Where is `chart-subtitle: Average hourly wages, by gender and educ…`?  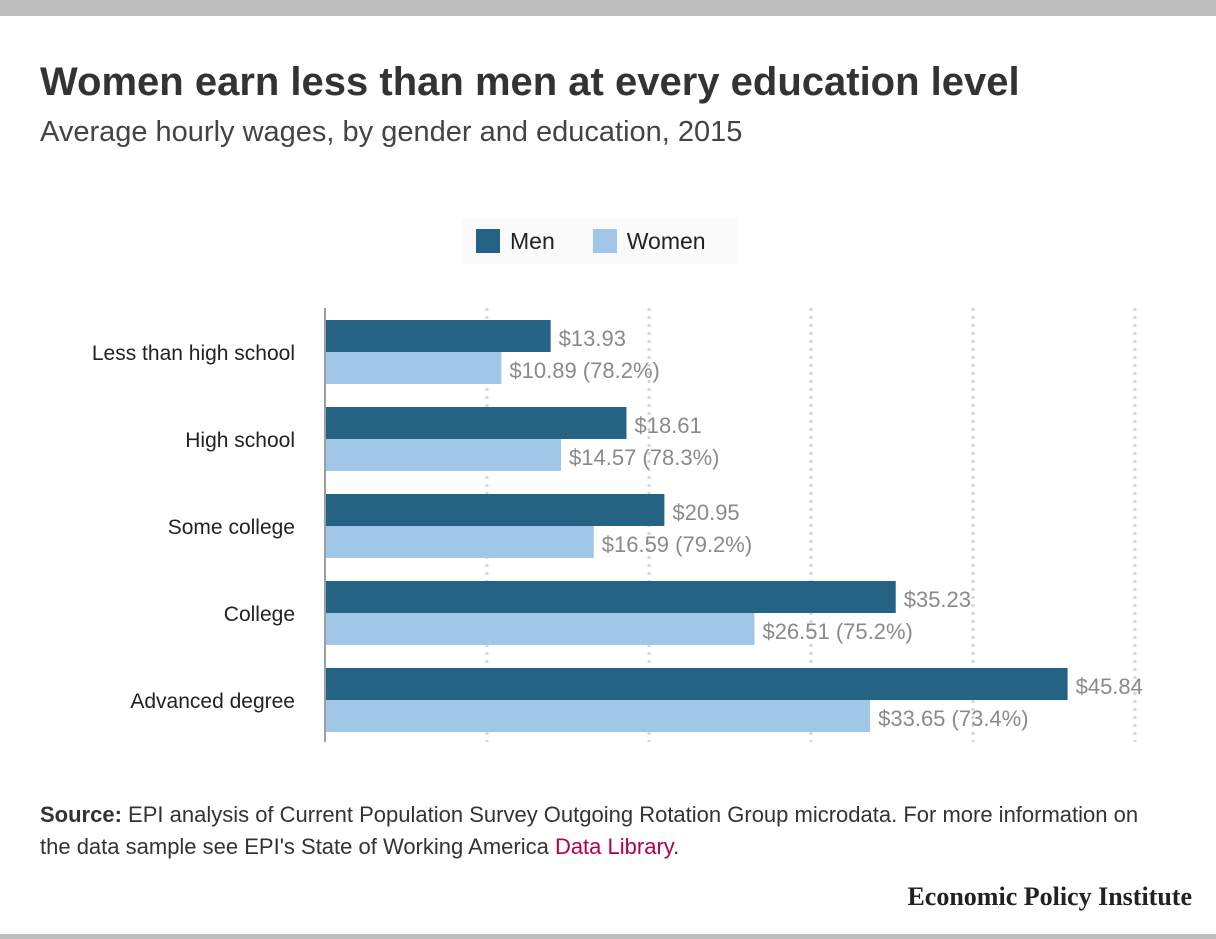 chart-subtitle: Average hourly wages, by gender and educ… is located at coordinates (391, 132).